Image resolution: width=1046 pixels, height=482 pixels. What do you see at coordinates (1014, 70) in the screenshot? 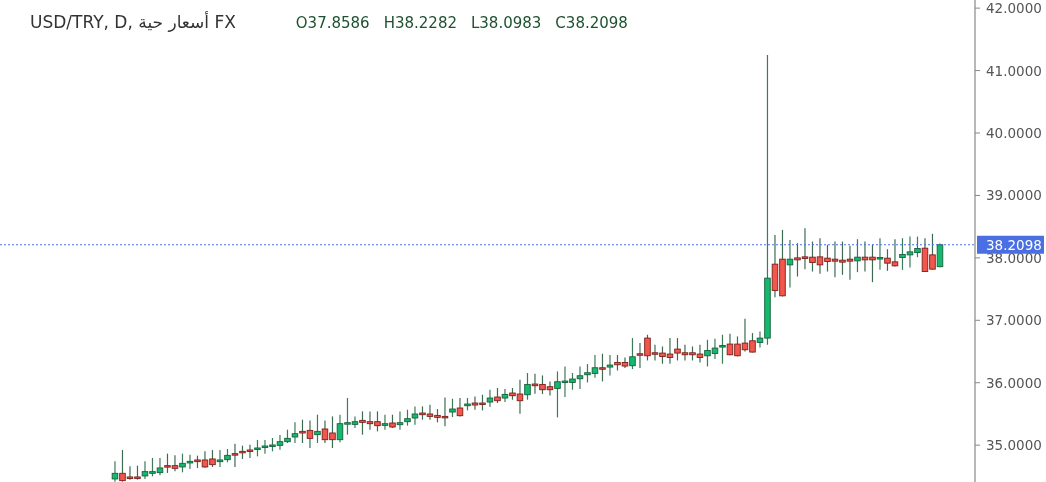
I see `y-tick-label: 41.0000` at bounding box center [1014, 70].